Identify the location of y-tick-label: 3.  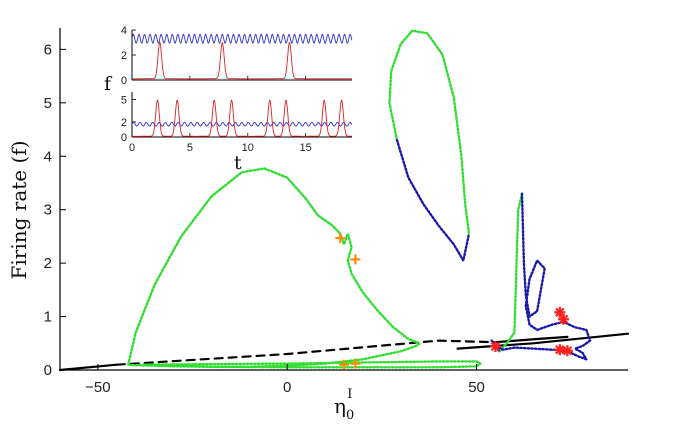
(48, 210).